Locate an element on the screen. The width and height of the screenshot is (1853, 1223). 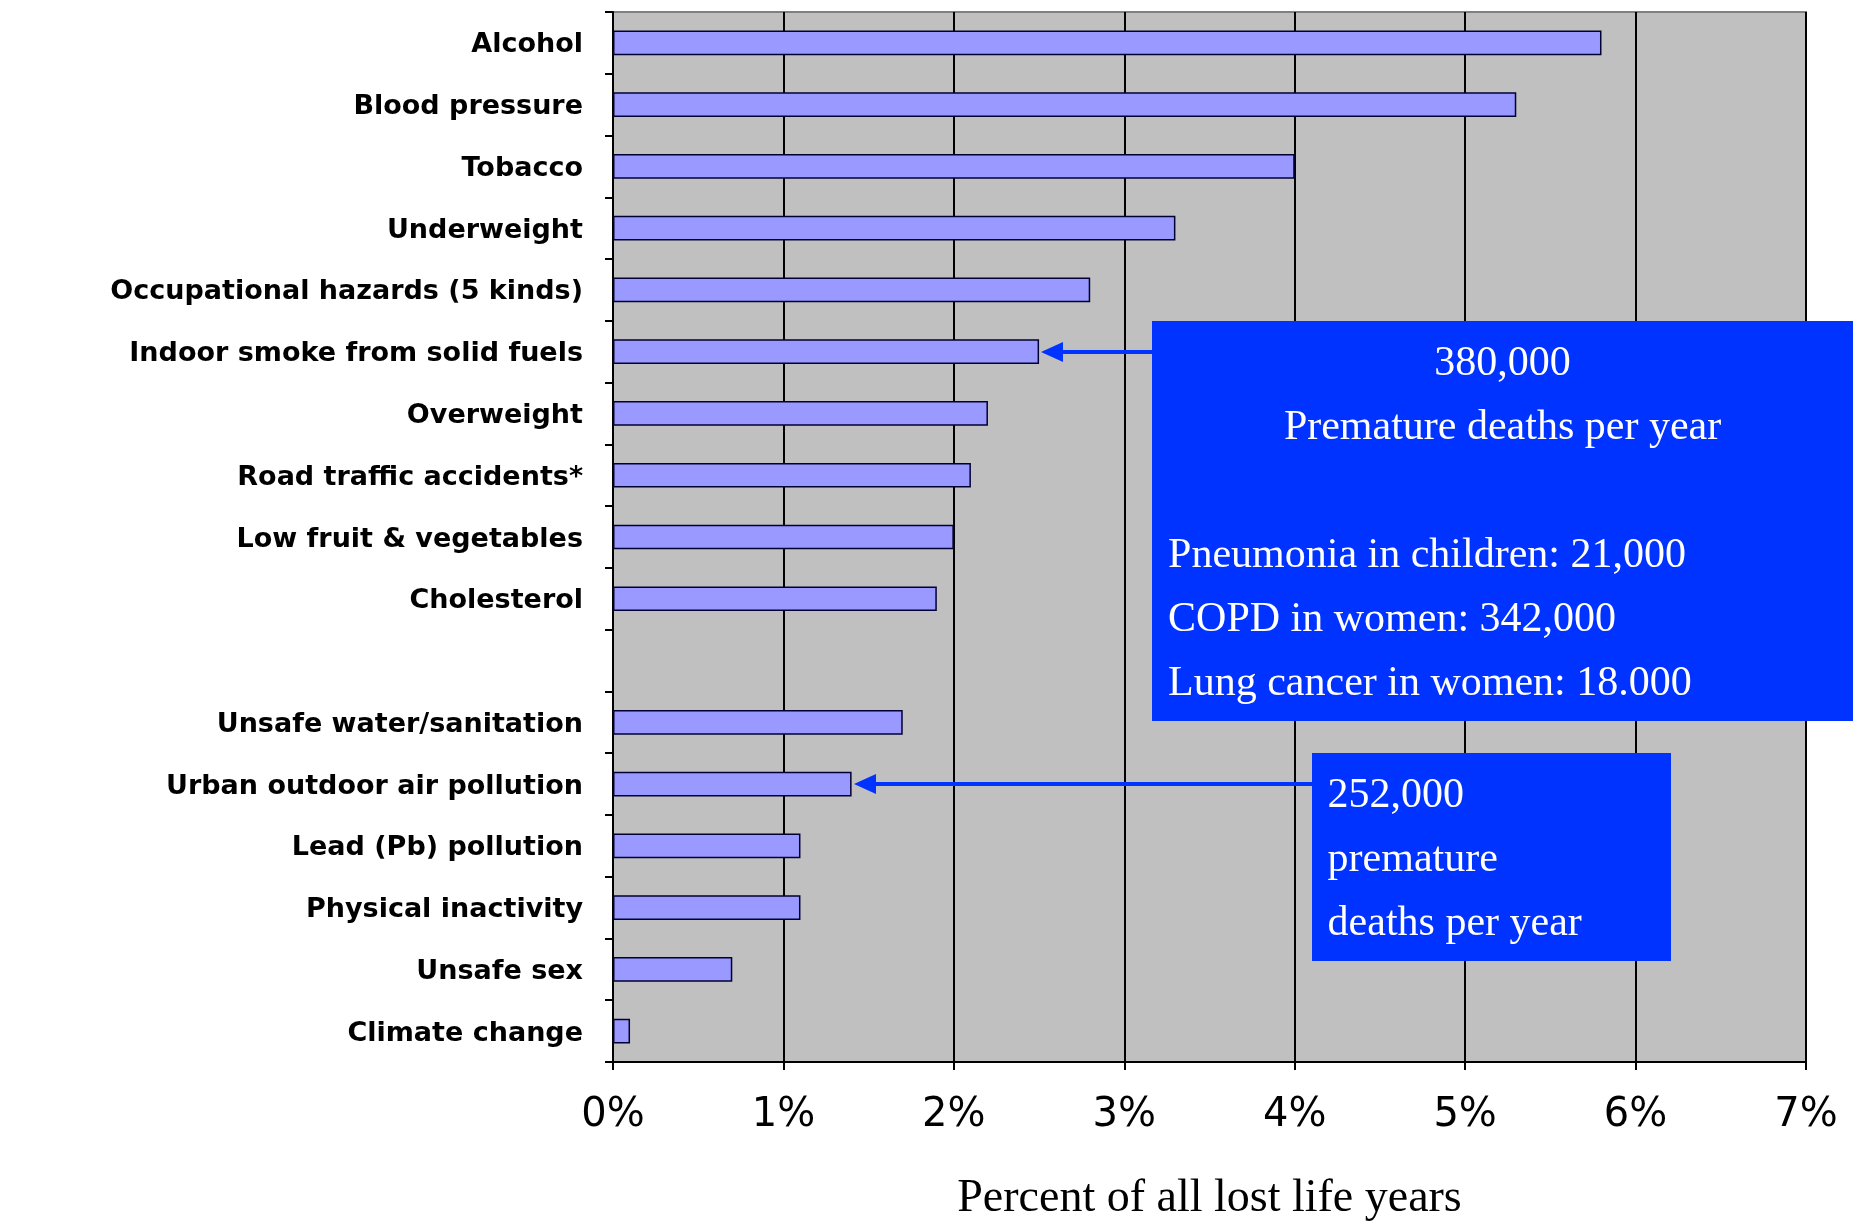
x-tick-label: 0% is located at coordinates (613, 1112).